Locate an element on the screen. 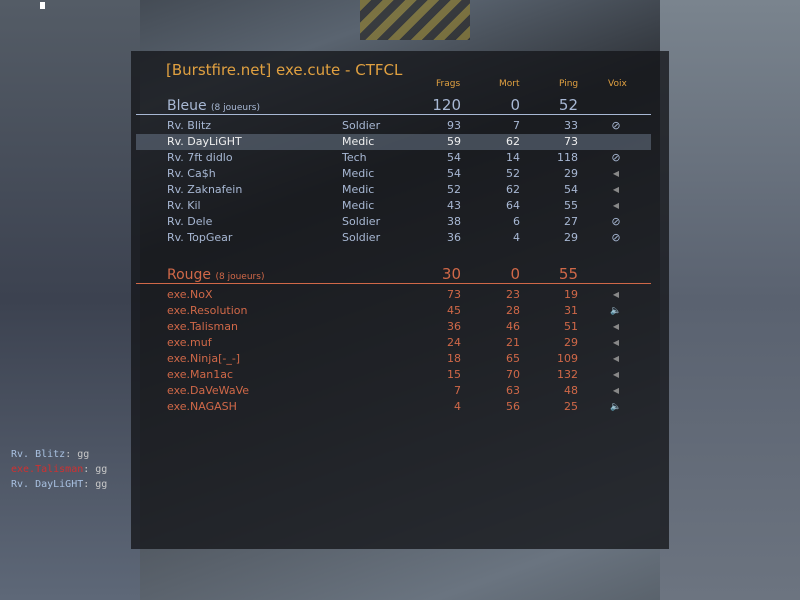  server-title: [Burstfire.net] exe.cute - CTFCL is located at coordinates (284, 70).